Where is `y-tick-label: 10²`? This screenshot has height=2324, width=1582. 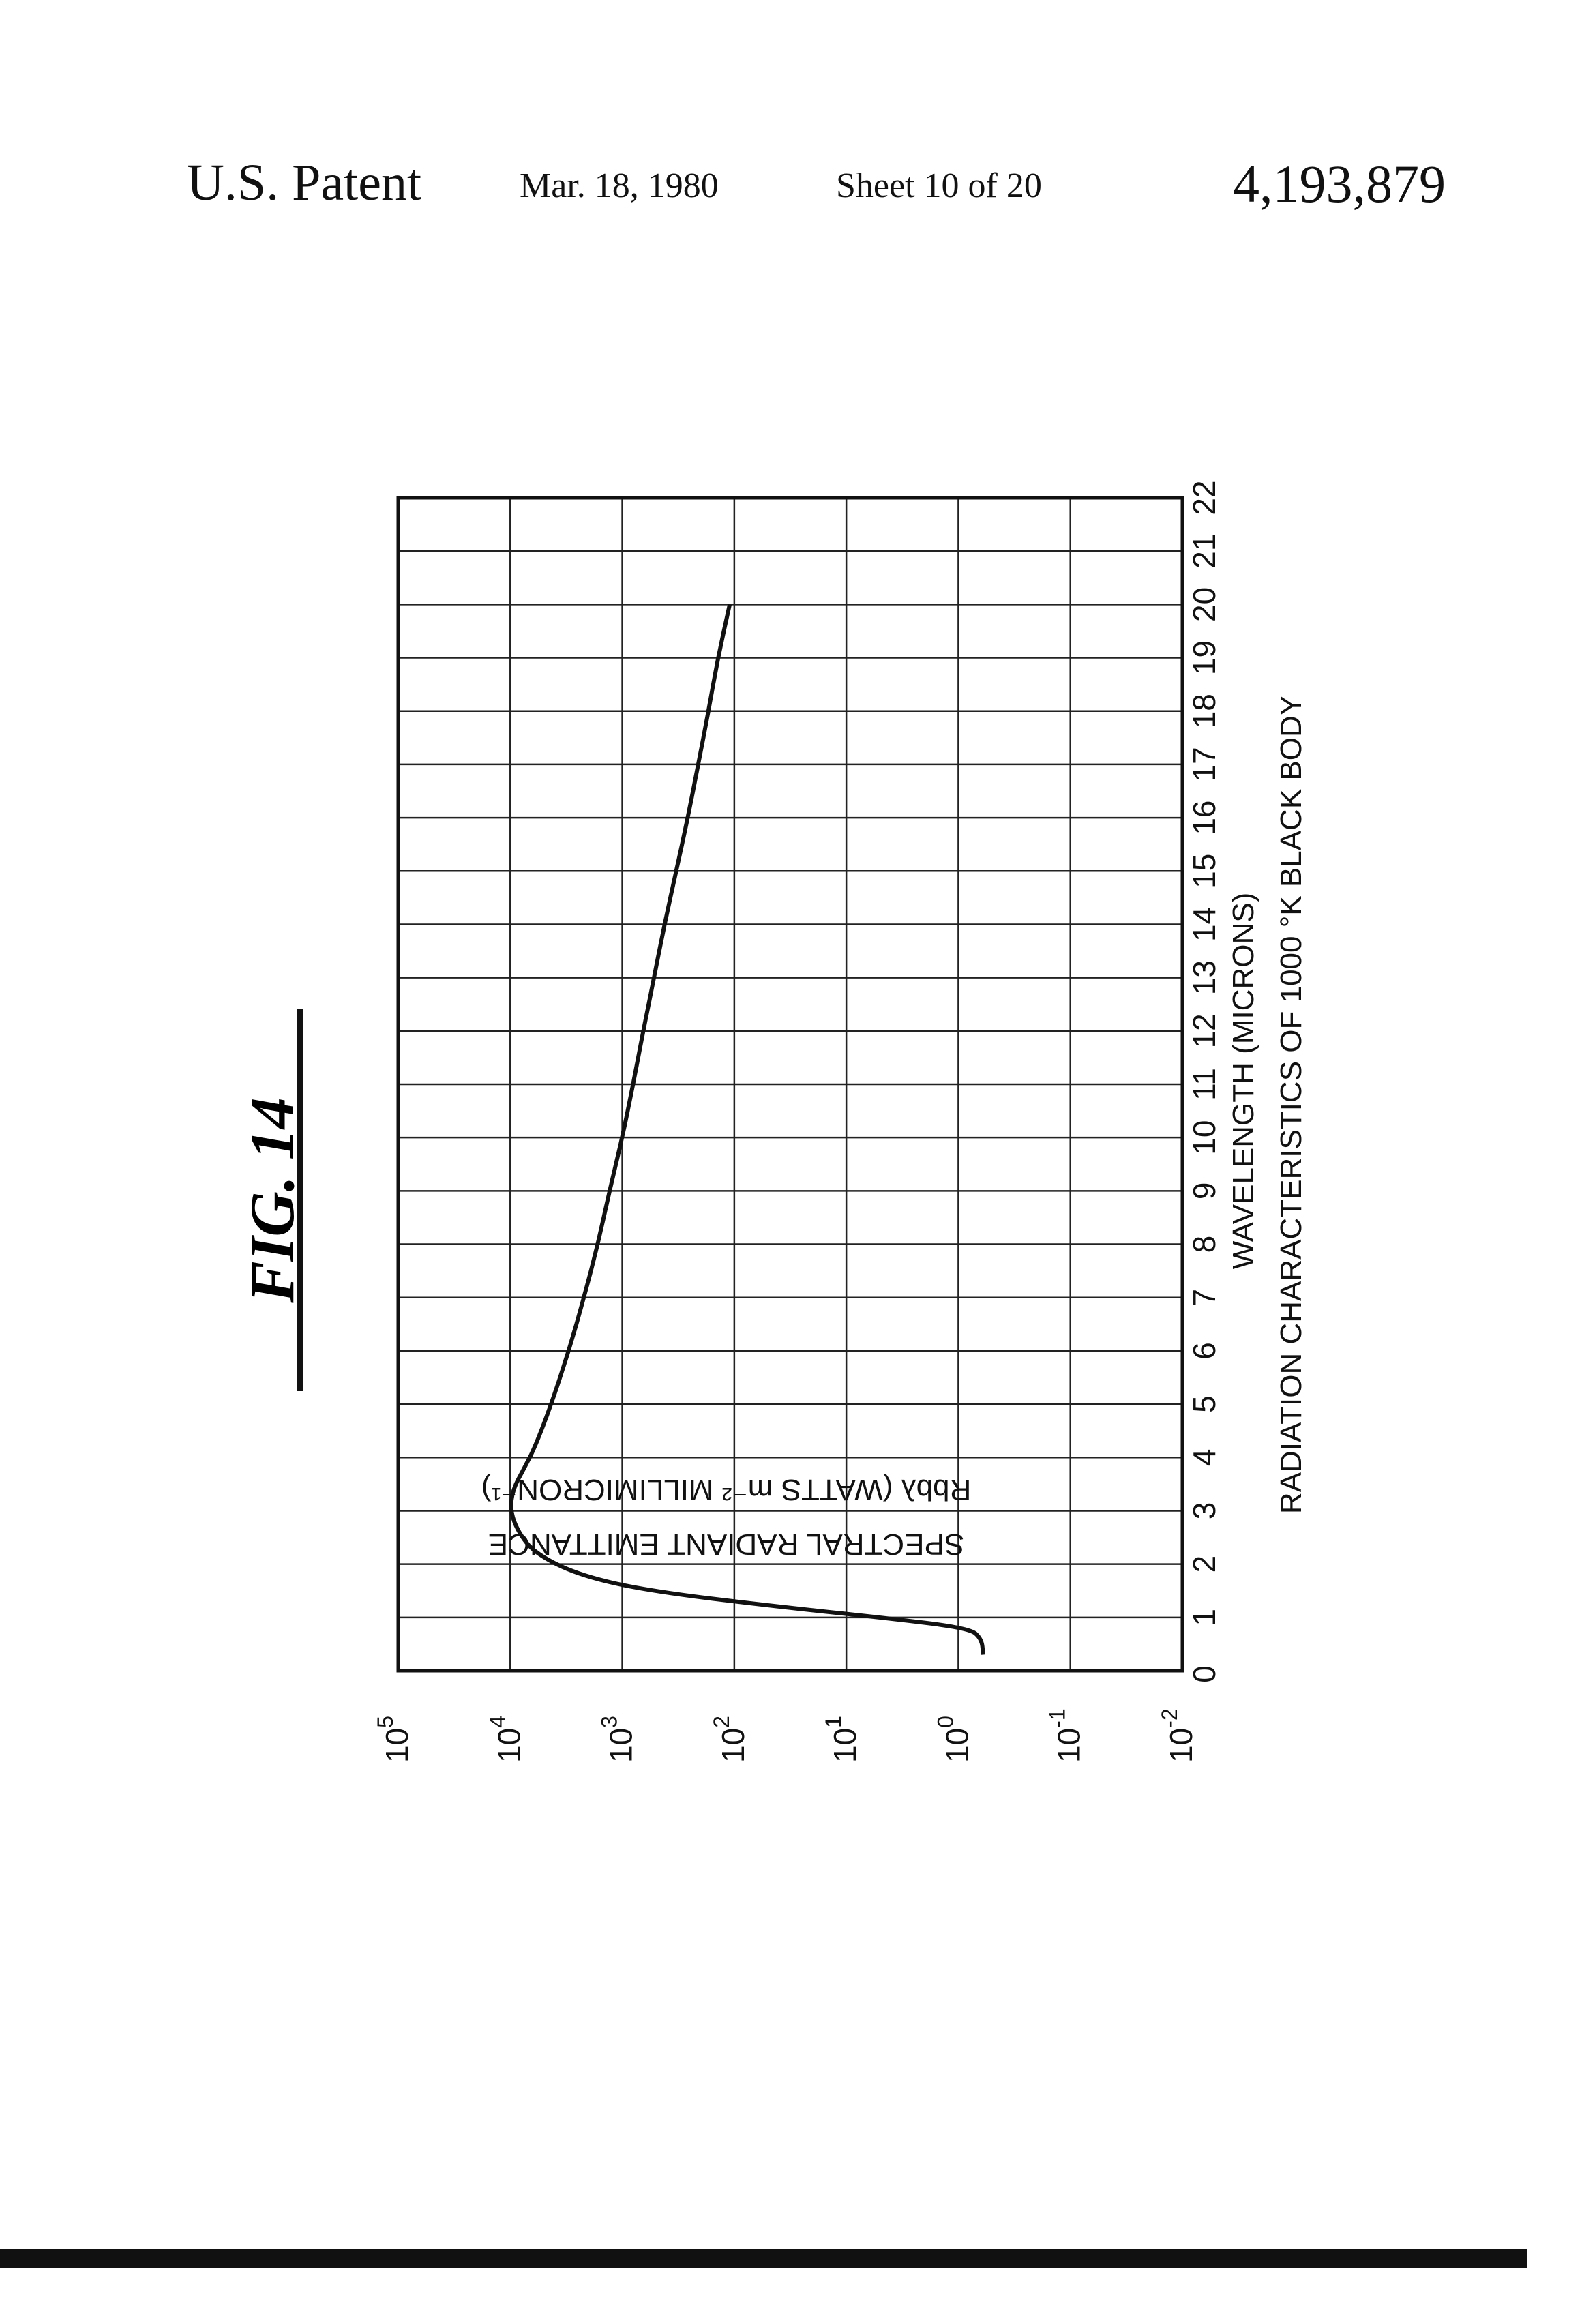
y-tick-label: 10² is located at coordinates (730, 1739).